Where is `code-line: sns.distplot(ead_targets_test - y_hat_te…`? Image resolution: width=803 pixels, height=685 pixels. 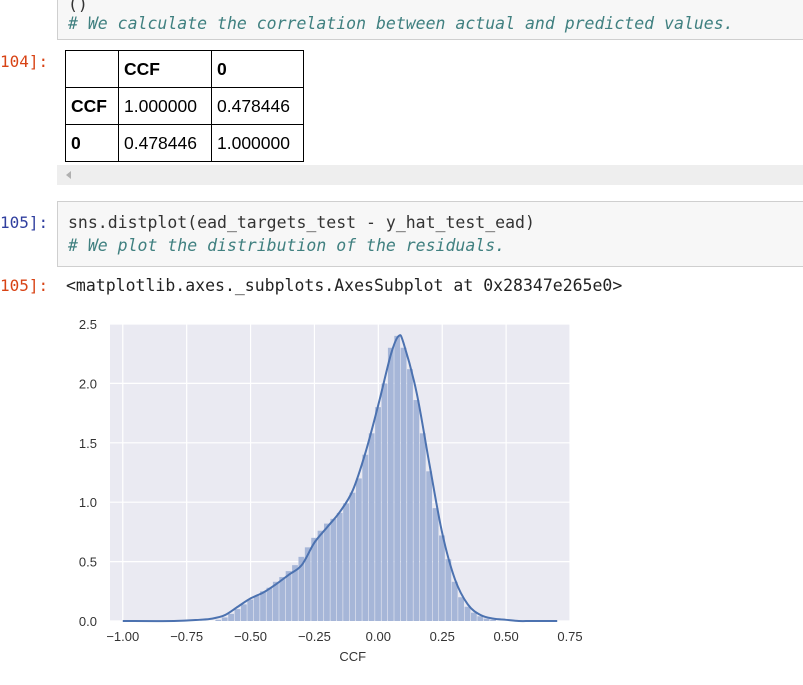
code-line: sns.distplot(ead_targets_test - y_hat_te… is located at coordinates (301, 222).